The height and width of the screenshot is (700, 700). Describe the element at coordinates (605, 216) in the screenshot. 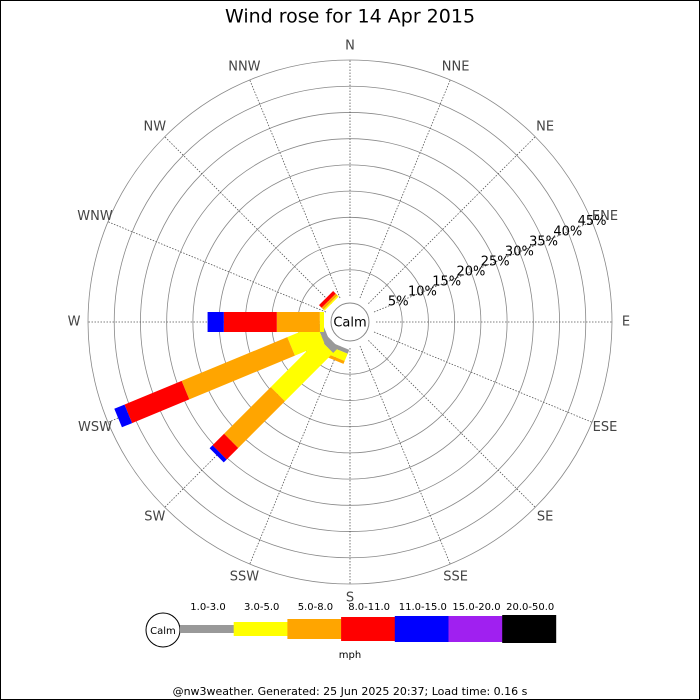

I see `direction-label: ENE` at that location.